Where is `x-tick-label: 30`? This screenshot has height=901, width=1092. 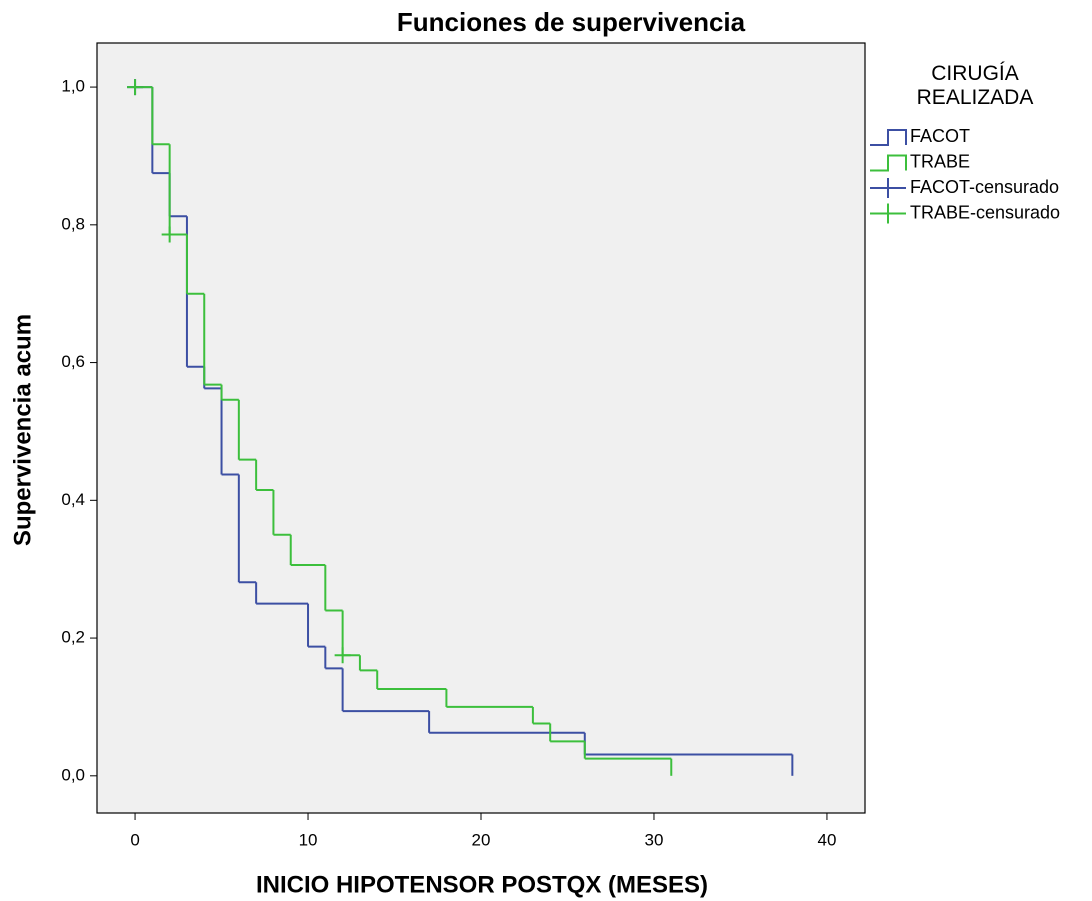
x-tick-label: 30 is located at coordinates (654, 839).